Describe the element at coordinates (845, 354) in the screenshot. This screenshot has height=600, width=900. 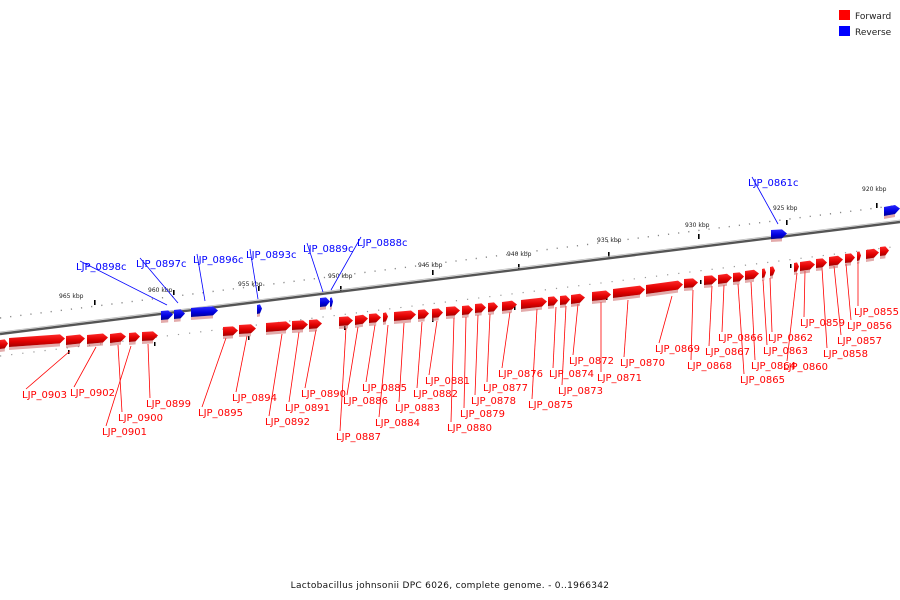
I see `gene-label-ljp_0858: LJP_0858` at that location.